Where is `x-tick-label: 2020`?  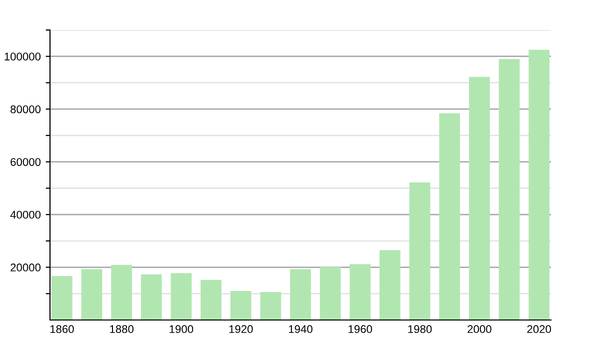 x-tick-label: 2020 is located at coordinates (539, 329).